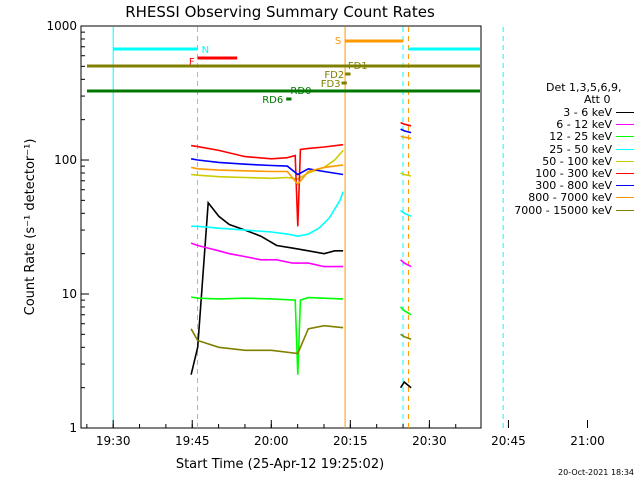  I want to click on legend-label: 50 - 100 keV, so click(577, 161).